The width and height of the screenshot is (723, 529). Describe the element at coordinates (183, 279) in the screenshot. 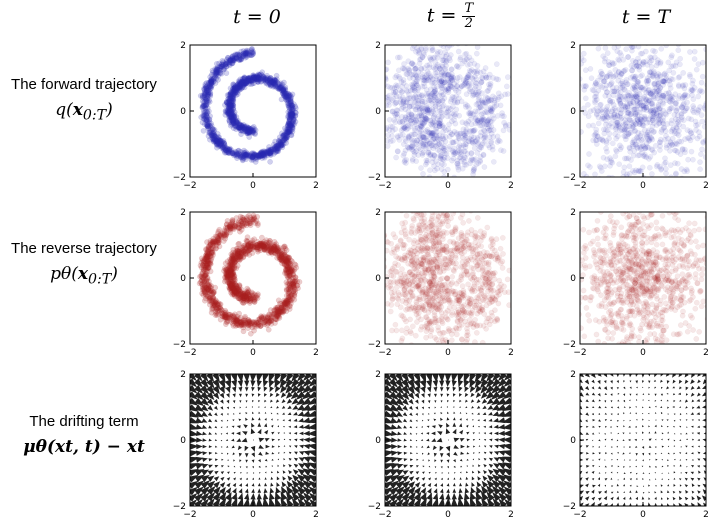

I see `y-tick-label: 0` at that location.